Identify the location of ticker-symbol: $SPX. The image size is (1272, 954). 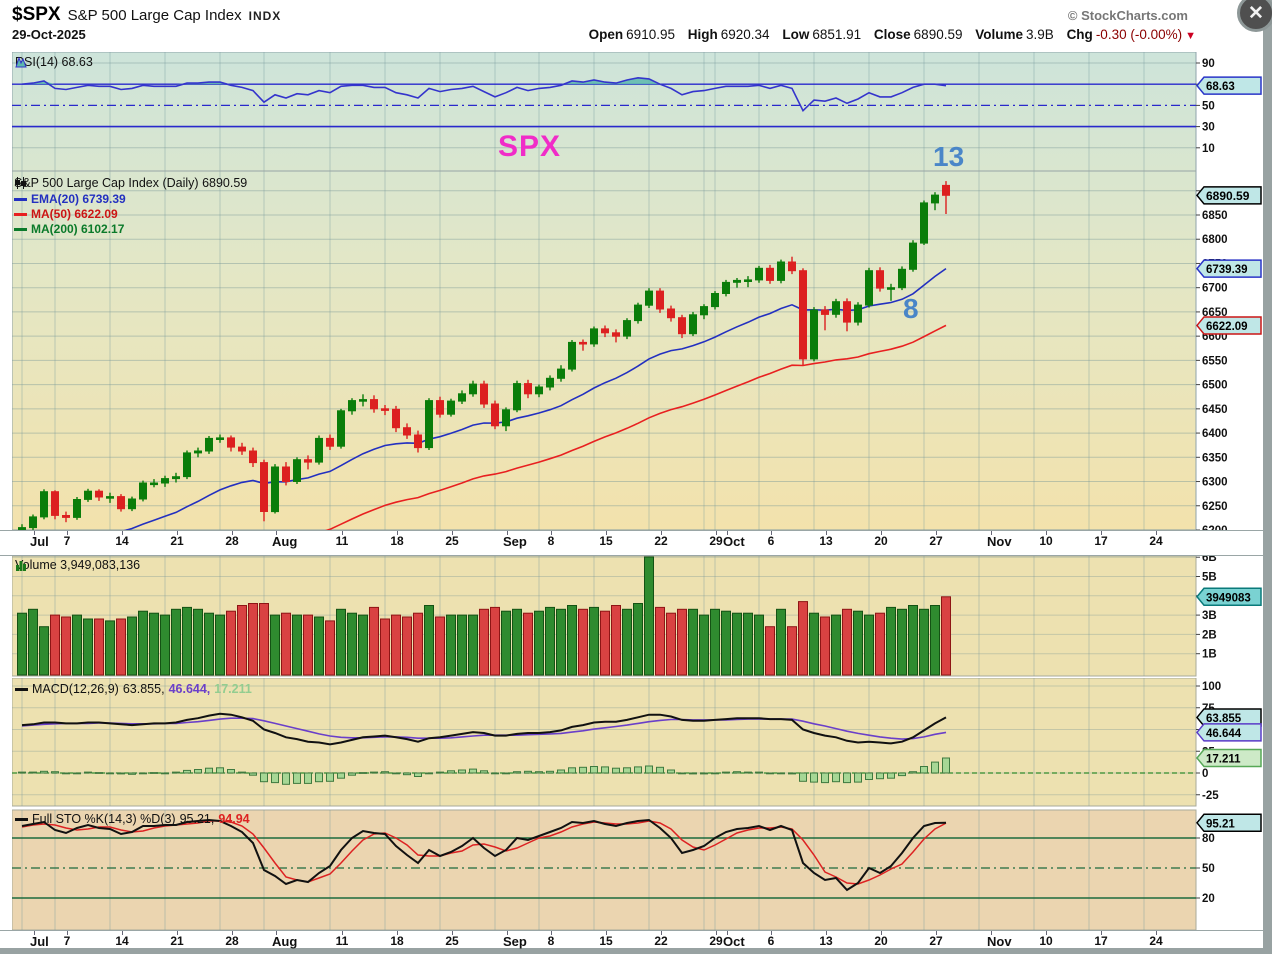
(36, 14).